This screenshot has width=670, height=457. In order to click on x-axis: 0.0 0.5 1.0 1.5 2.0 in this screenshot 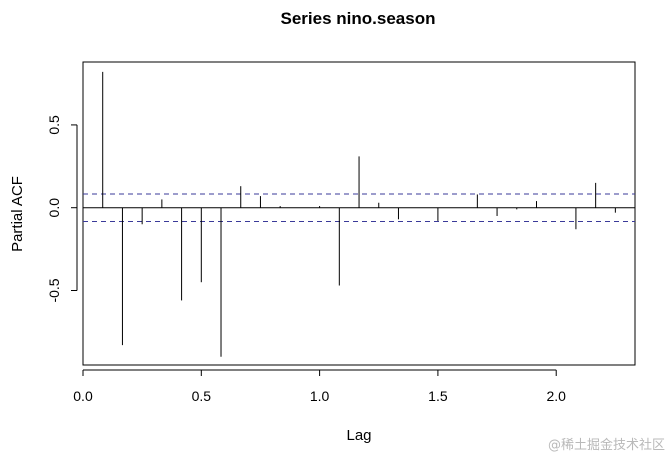, I will do `click(319, 386)`.